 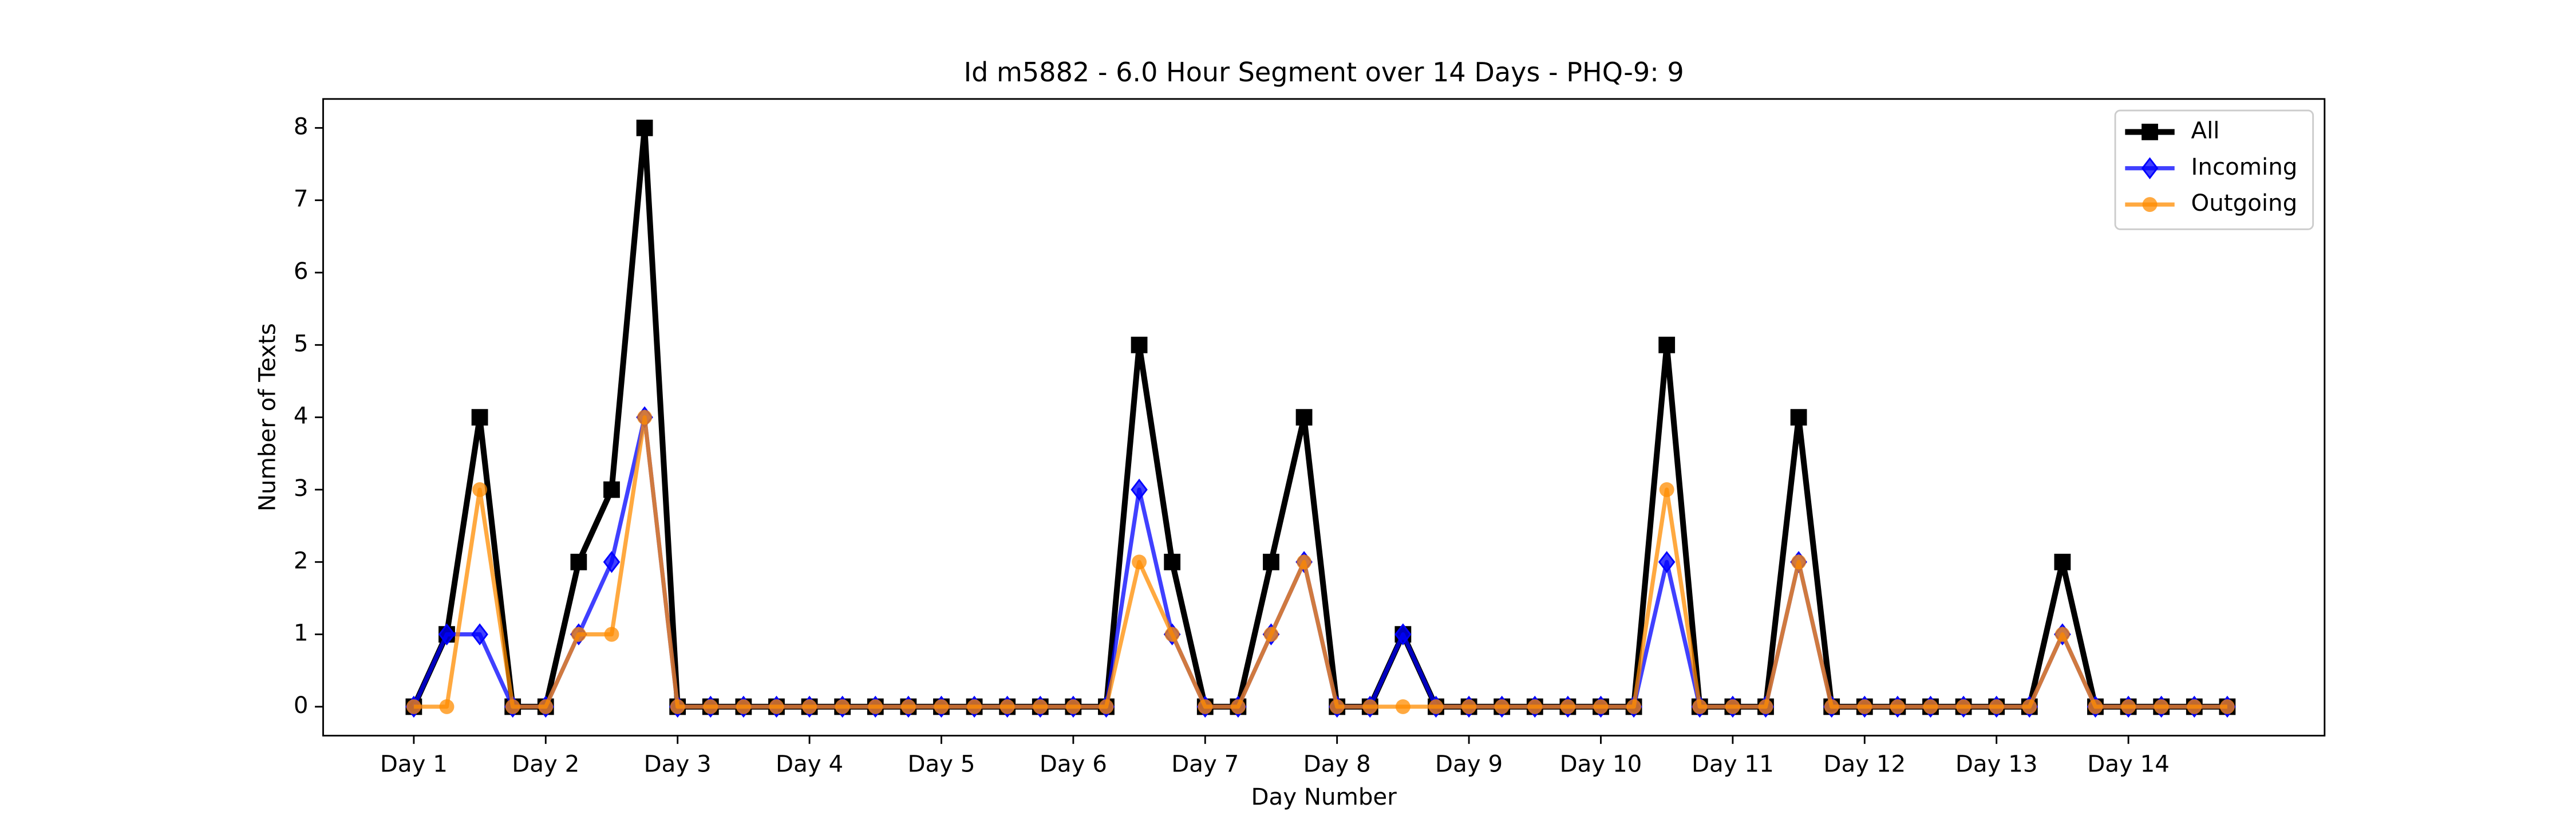 What do you see at coordinates (2205, 130) in the screenshot?
I see `legend-label: All` at bounding box center [2205, 130].